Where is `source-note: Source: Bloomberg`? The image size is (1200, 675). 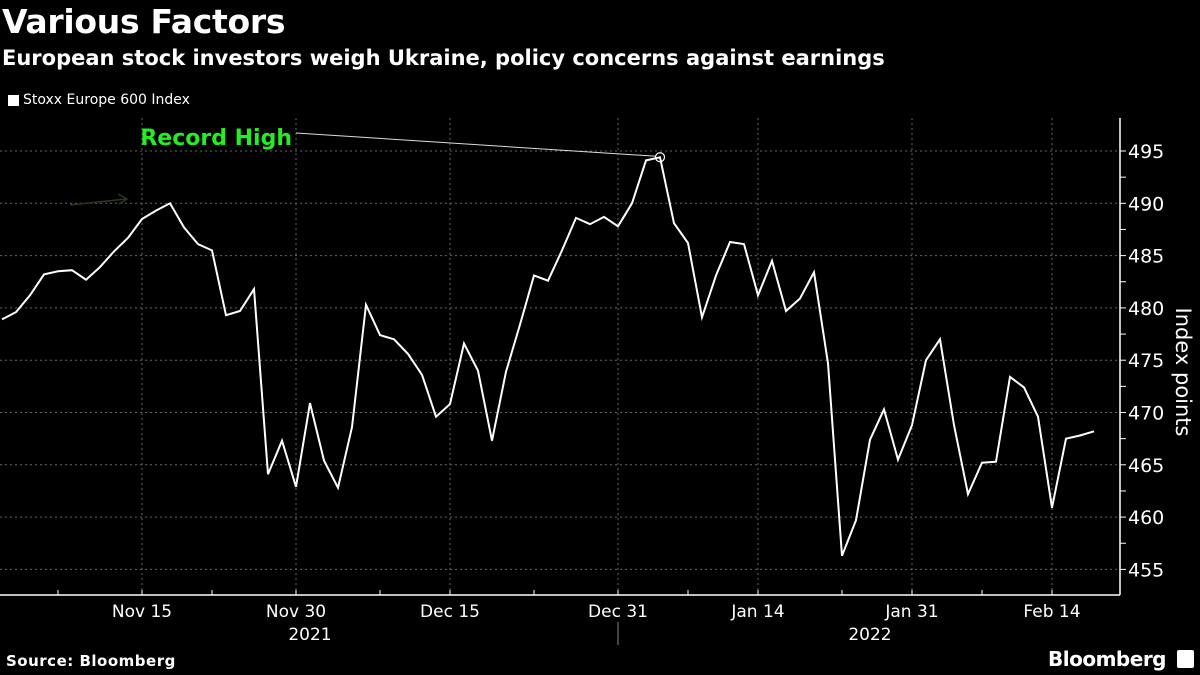
source-note: Source: Bloomberg is located at coordinates (91, 661).